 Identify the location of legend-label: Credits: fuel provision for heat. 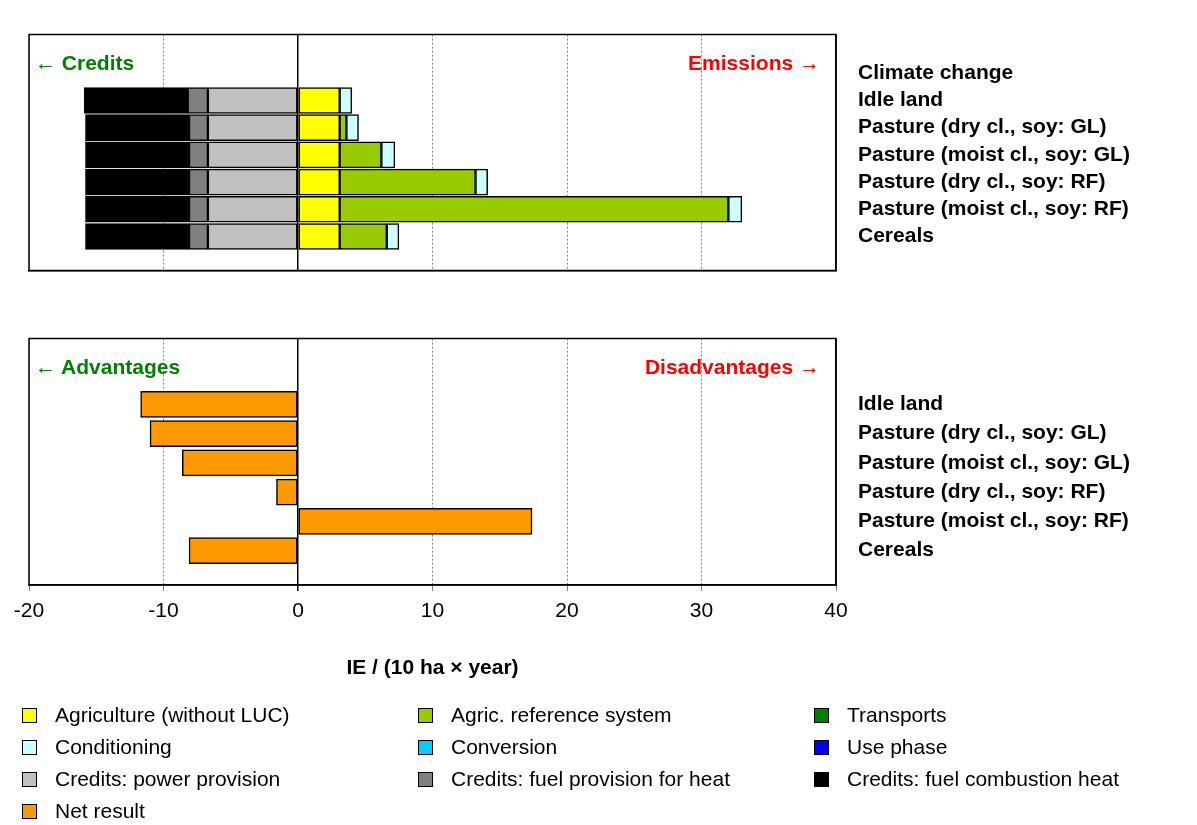
(590, 779).